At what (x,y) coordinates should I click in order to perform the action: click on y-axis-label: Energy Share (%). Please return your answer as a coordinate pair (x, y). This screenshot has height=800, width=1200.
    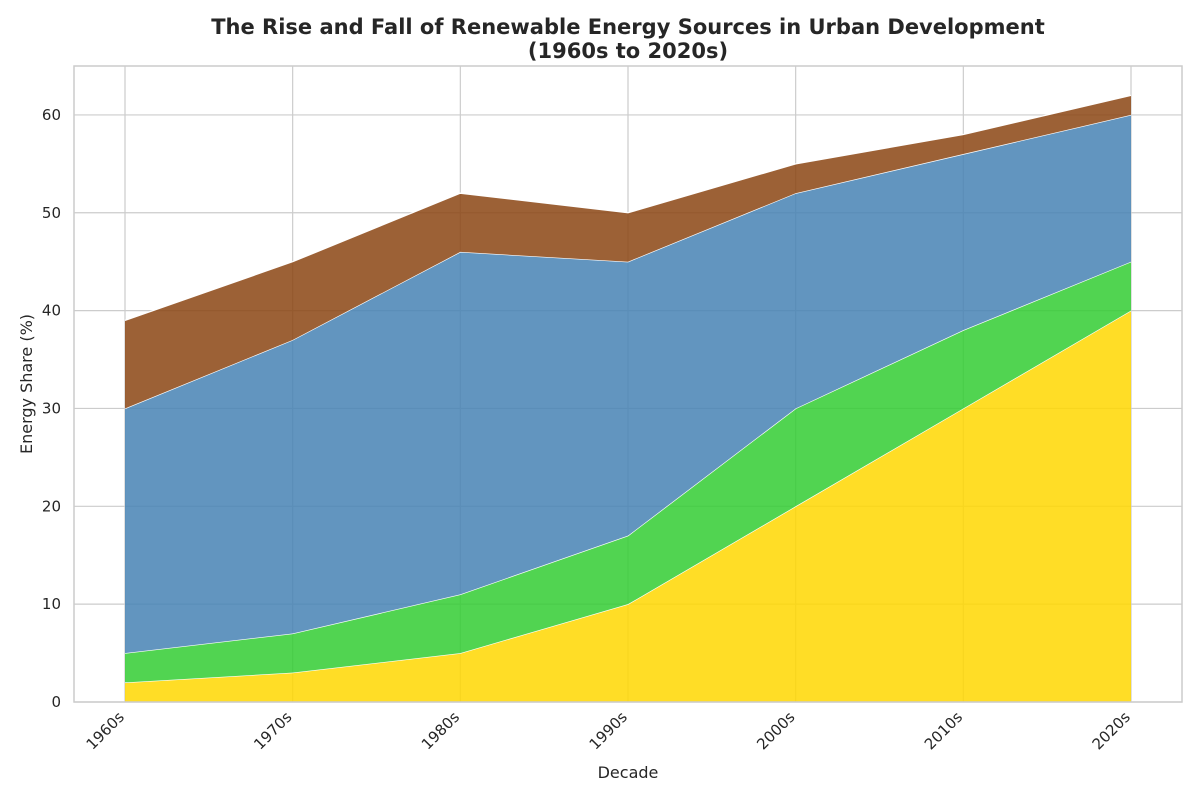
    Looking at the image, I should click on (26, 384).